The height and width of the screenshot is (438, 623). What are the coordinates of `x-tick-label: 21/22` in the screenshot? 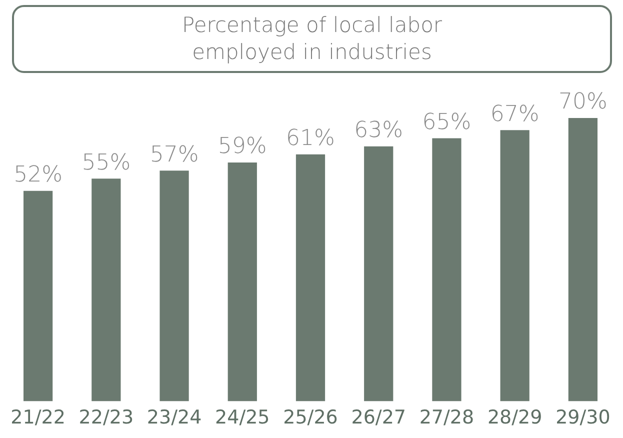 It's located at (38, 417).